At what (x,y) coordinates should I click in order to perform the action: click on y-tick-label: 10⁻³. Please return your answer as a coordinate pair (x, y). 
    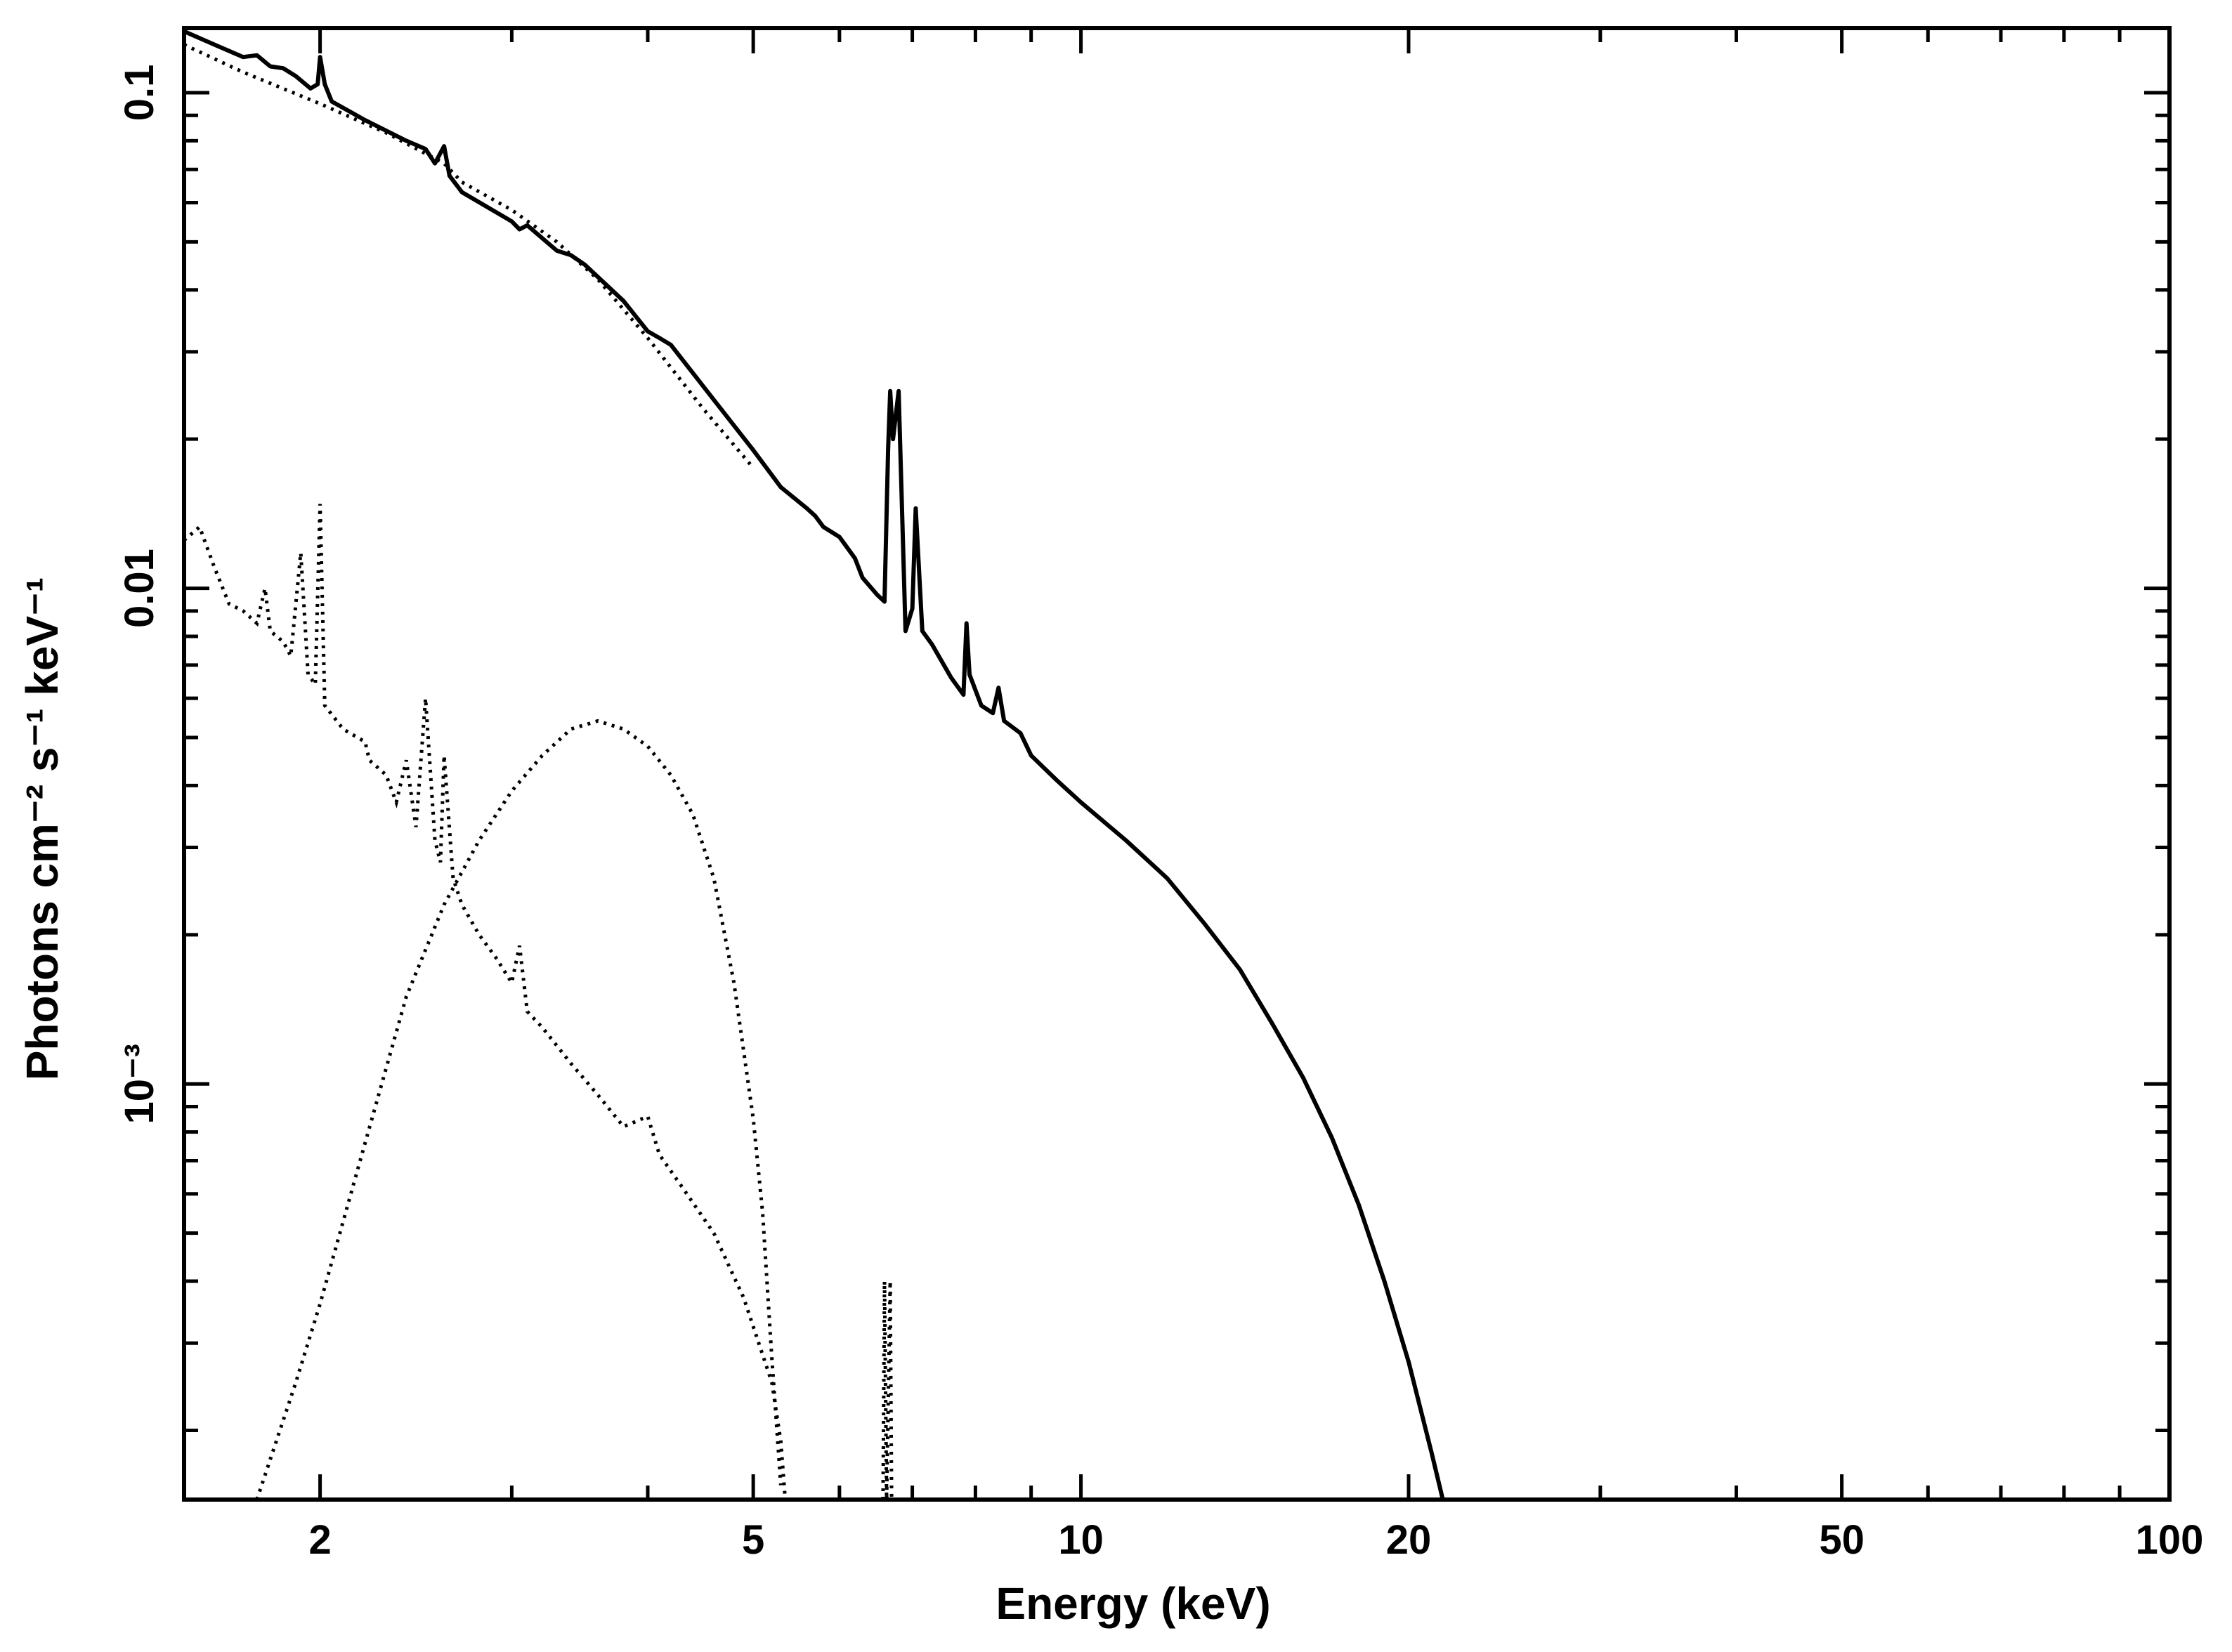
    Looking at the image, I should click on (139, 1084).